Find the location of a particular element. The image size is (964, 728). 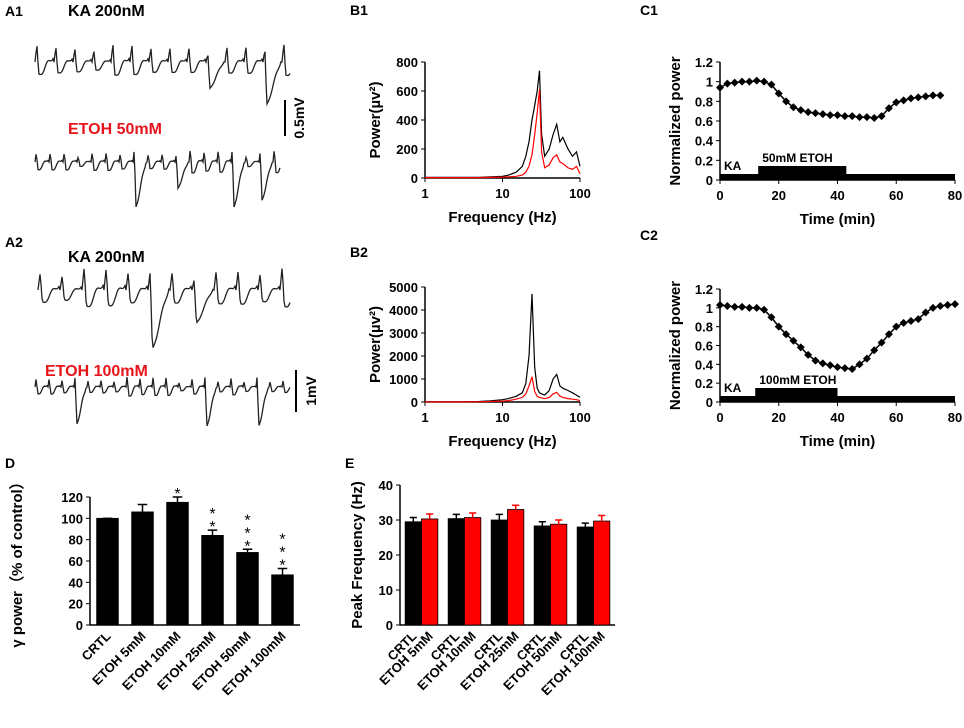

y-tick-label: 60 is located at coordinates (76, 561).